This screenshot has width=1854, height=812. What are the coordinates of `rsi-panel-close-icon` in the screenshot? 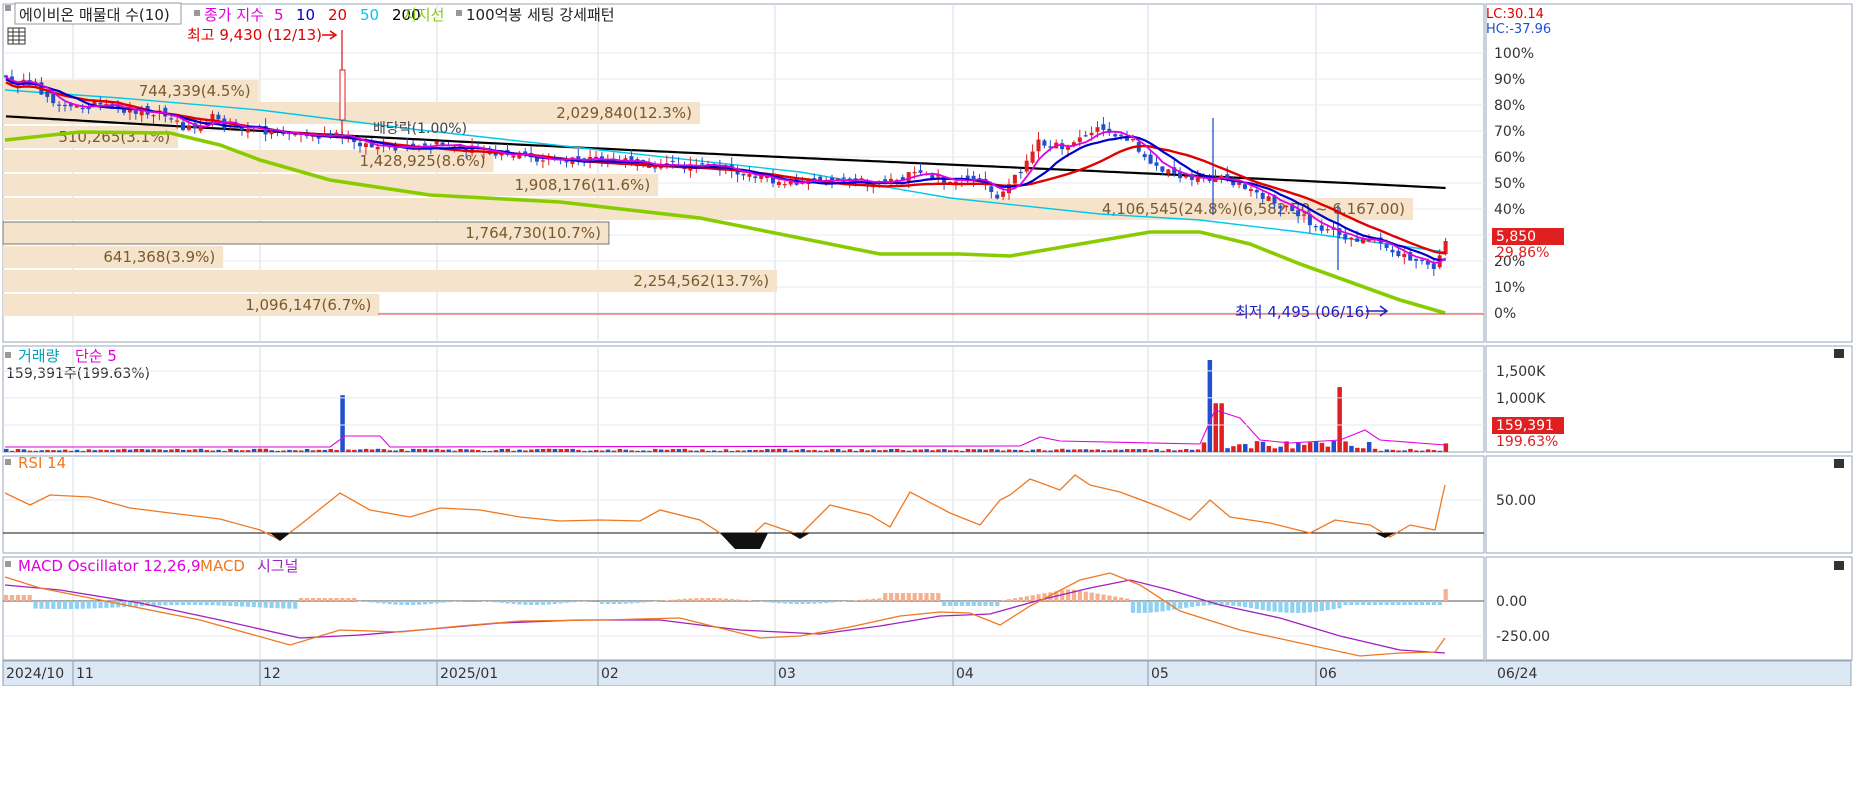 It's located at (1839, 463).